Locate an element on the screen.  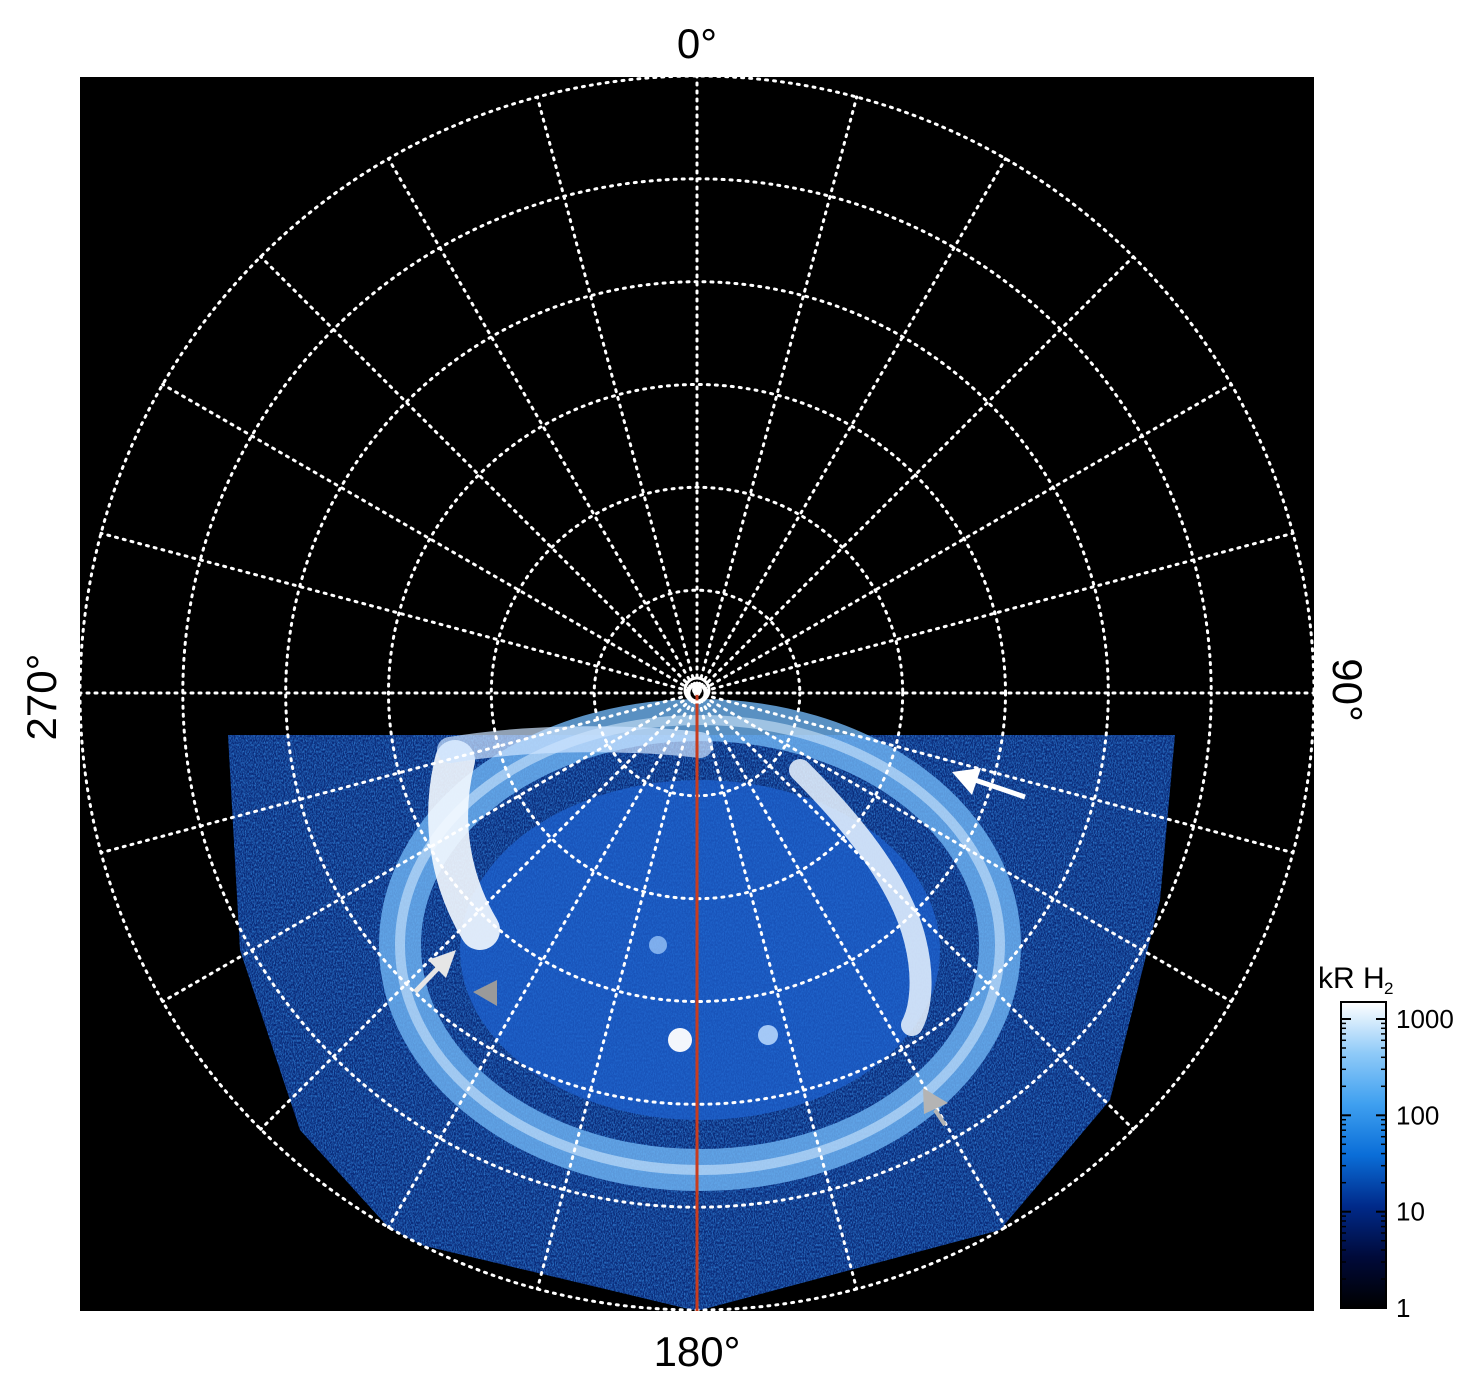
arrowhead-gray-left is located at coordinates (485, 993).